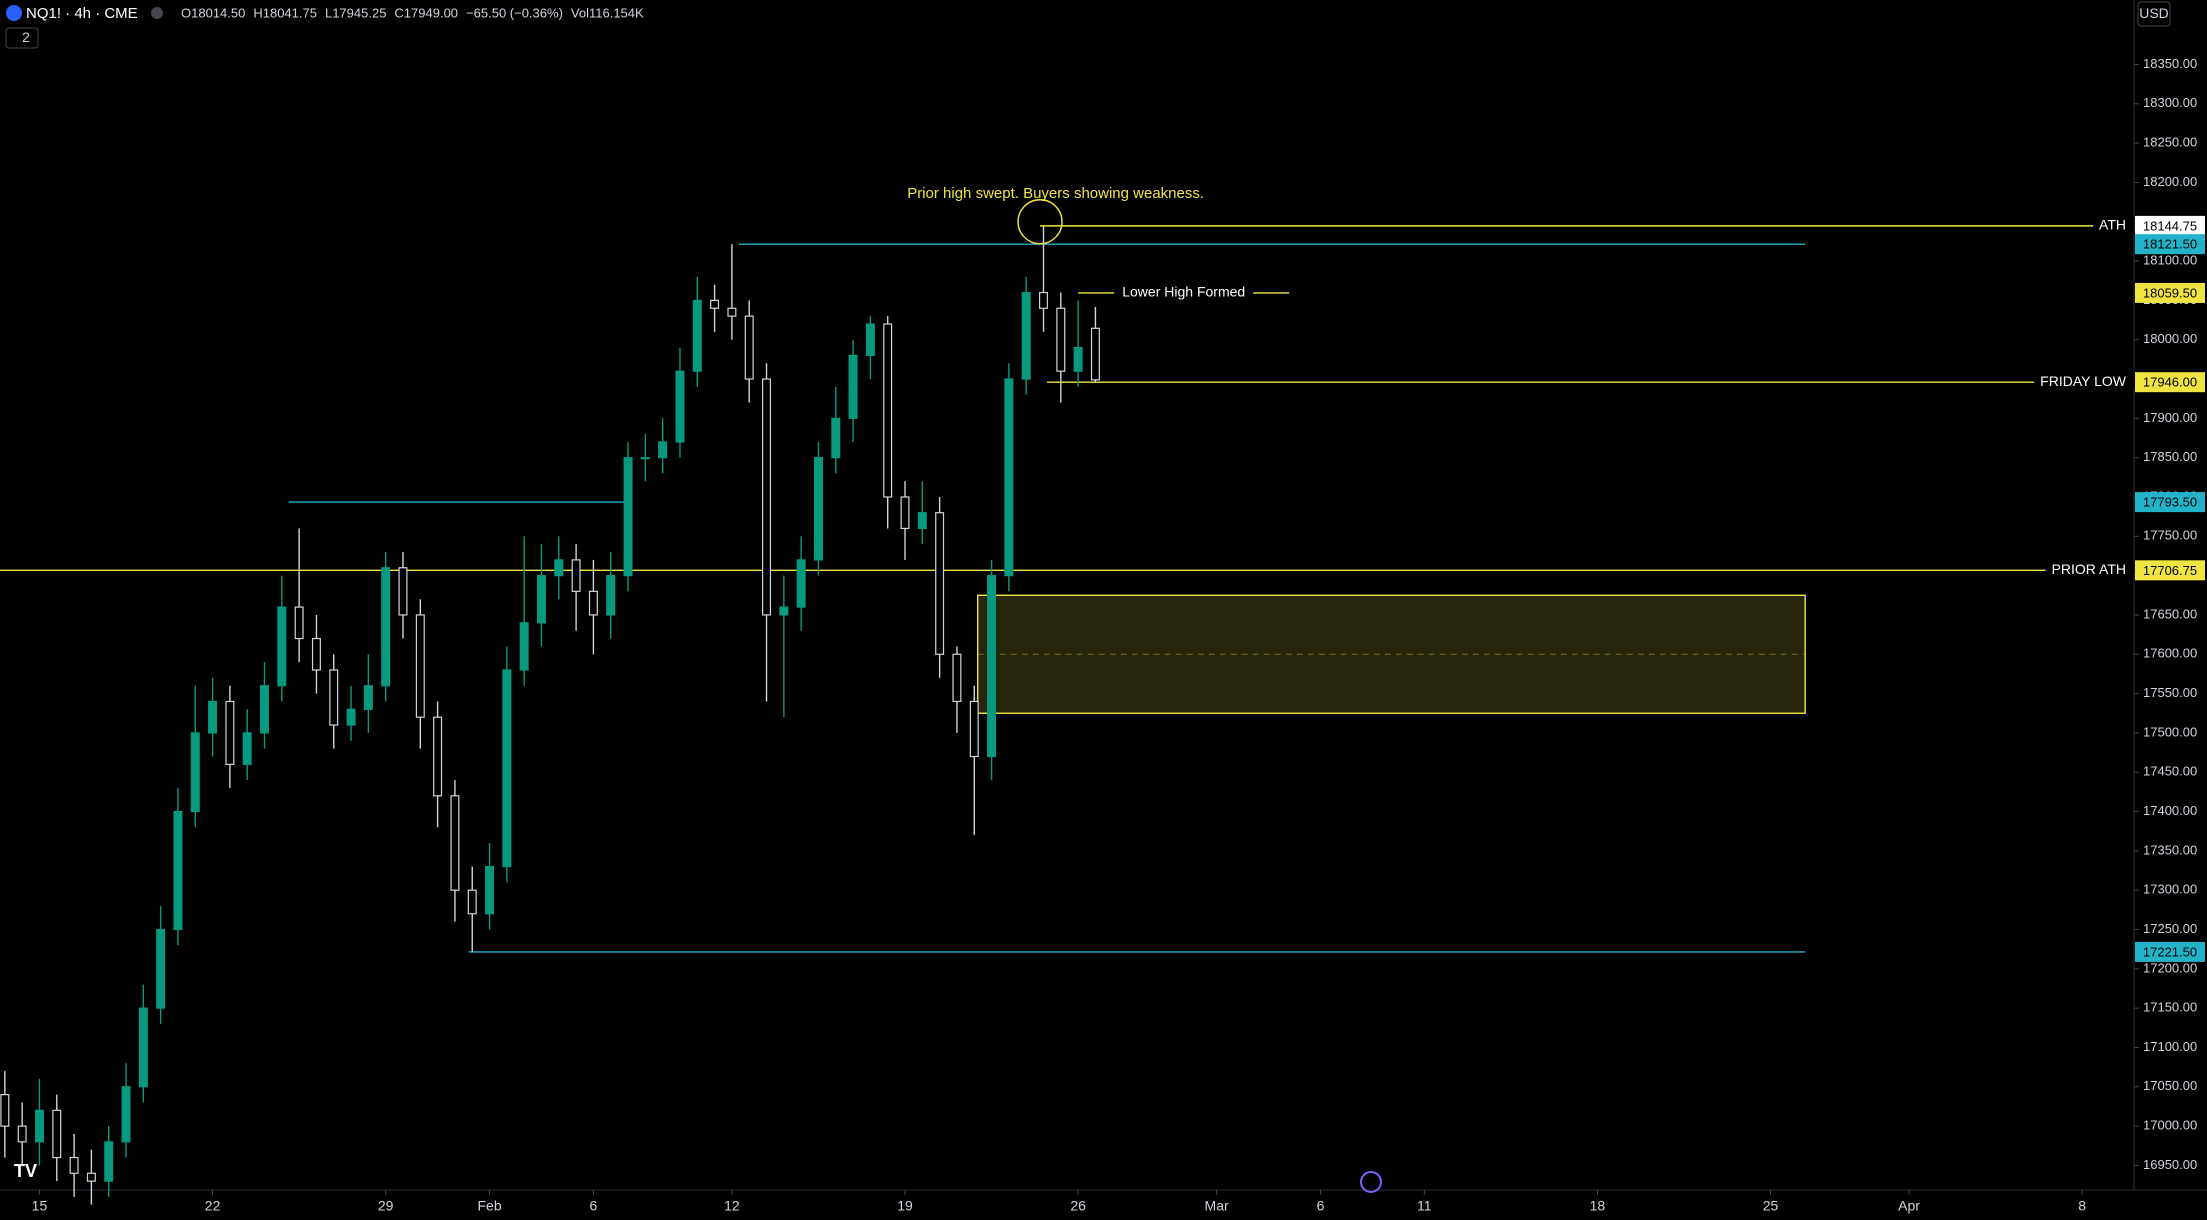 The width and height of the screenshot is (2207, 1220). What do you see at coordinates (2170, 731) in the screenshot?
I see `y-tick-label: 17500.00` at bounding box center [2170, 731].